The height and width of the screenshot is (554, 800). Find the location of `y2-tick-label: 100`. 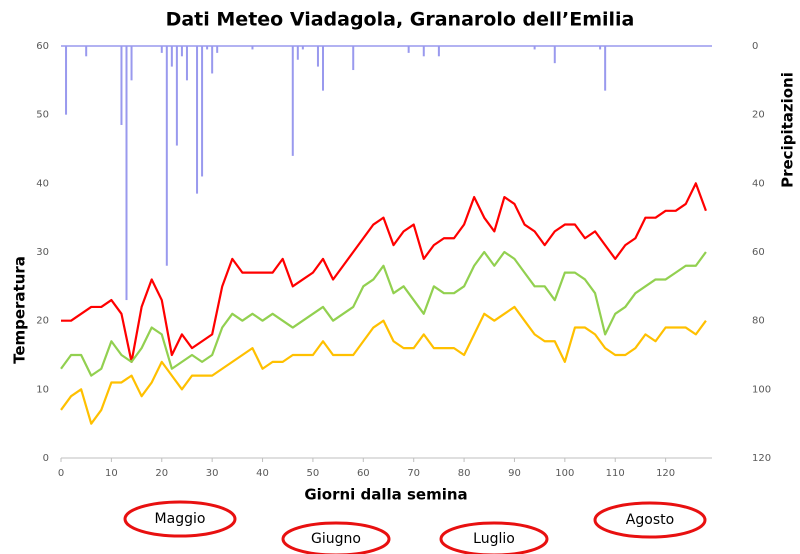

y2-tick-label: 100 is located at coordinates (761, 389).